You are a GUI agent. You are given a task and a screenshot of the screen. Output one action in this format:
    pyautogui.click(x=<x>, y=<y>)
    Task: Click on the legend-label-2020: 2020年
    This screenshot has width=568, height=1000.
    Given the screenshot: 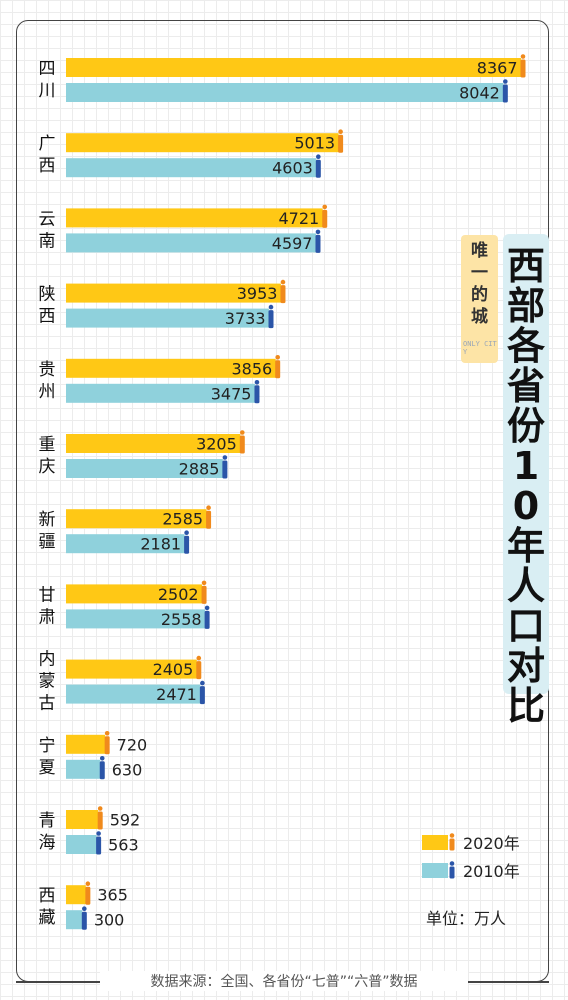 What is the action you would take?
    pyautogui.click(x=491, y=843)
    